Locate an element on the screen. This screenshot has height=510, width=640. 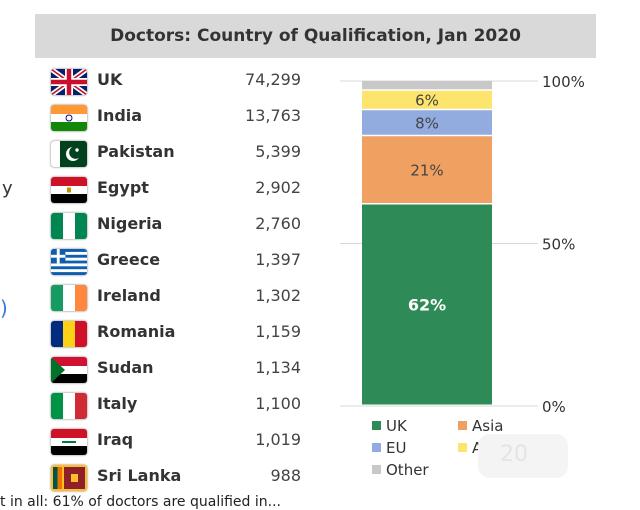
legend-swatch-eu is located at coordinates (376, 447).